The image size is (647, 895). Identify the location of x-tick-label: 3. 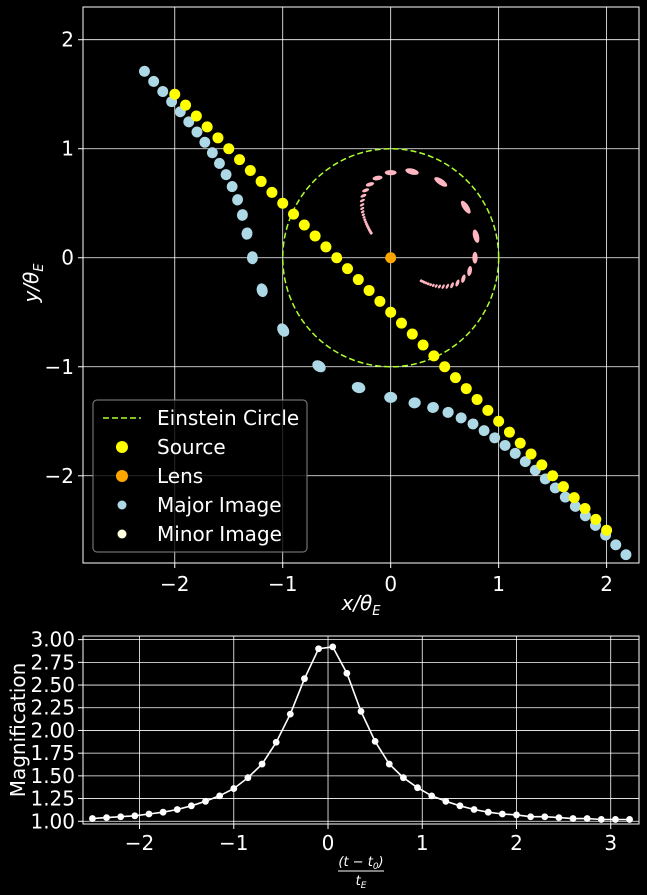
(610, 843).